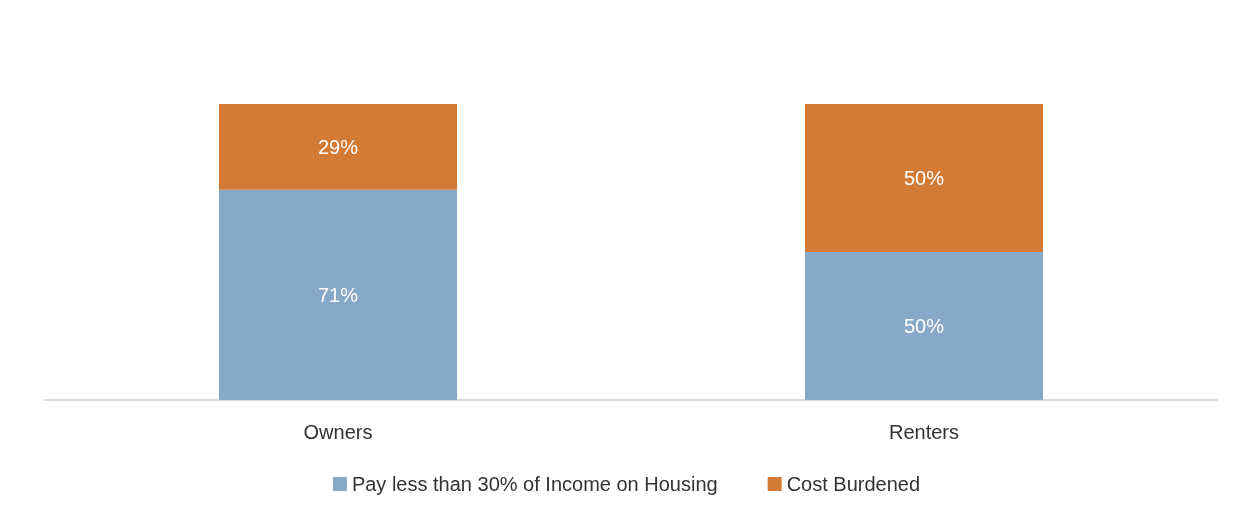 This screenshot has height=529, width=1253. I want to click on data-label: 29%, so click(338, 146).